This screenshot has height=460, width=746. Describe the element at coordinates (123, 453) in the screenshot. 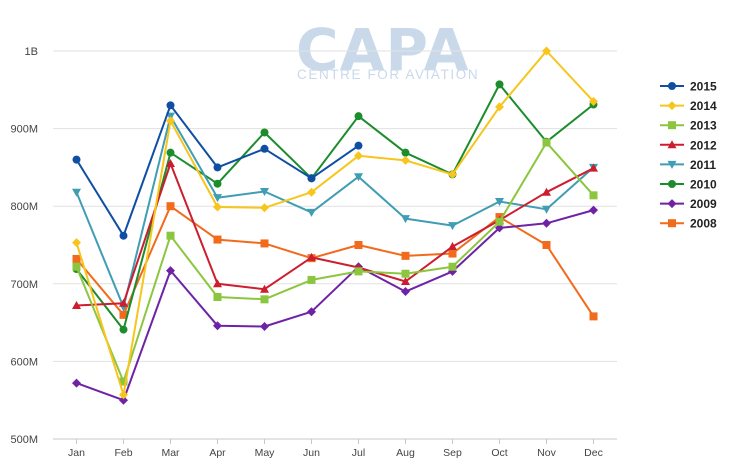

I see `x-tick-label: Feb` at that location.